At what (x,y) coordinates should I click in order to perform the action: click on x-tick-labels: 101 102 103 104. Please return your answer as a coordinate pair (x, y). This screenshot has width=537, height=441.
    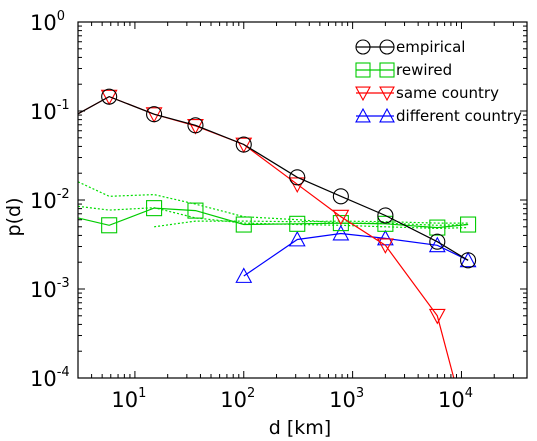
    Looking at the image, I should click on (292, 399).